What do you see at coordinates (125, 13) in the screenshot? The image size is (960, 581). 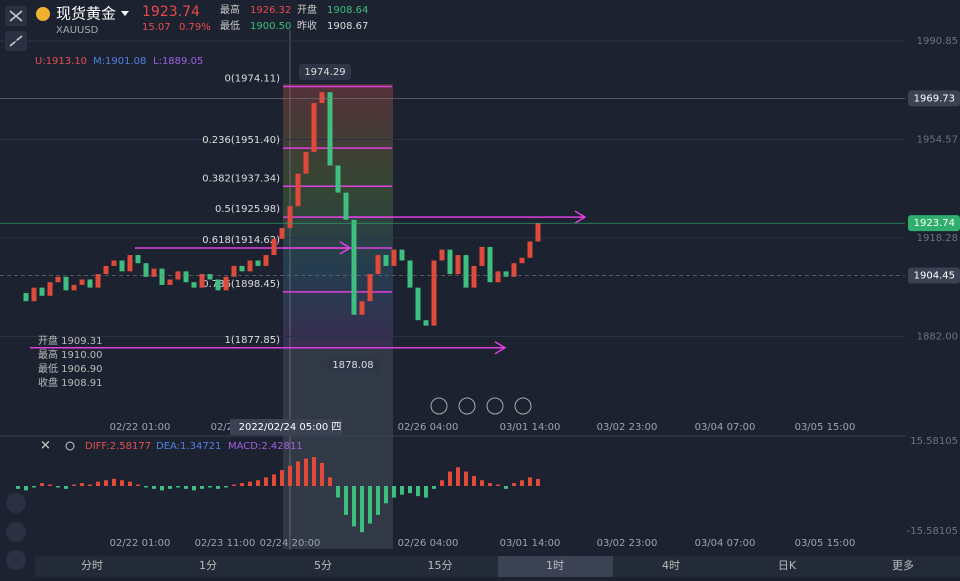 I see `dropdown` at bounding box center [125, 13].